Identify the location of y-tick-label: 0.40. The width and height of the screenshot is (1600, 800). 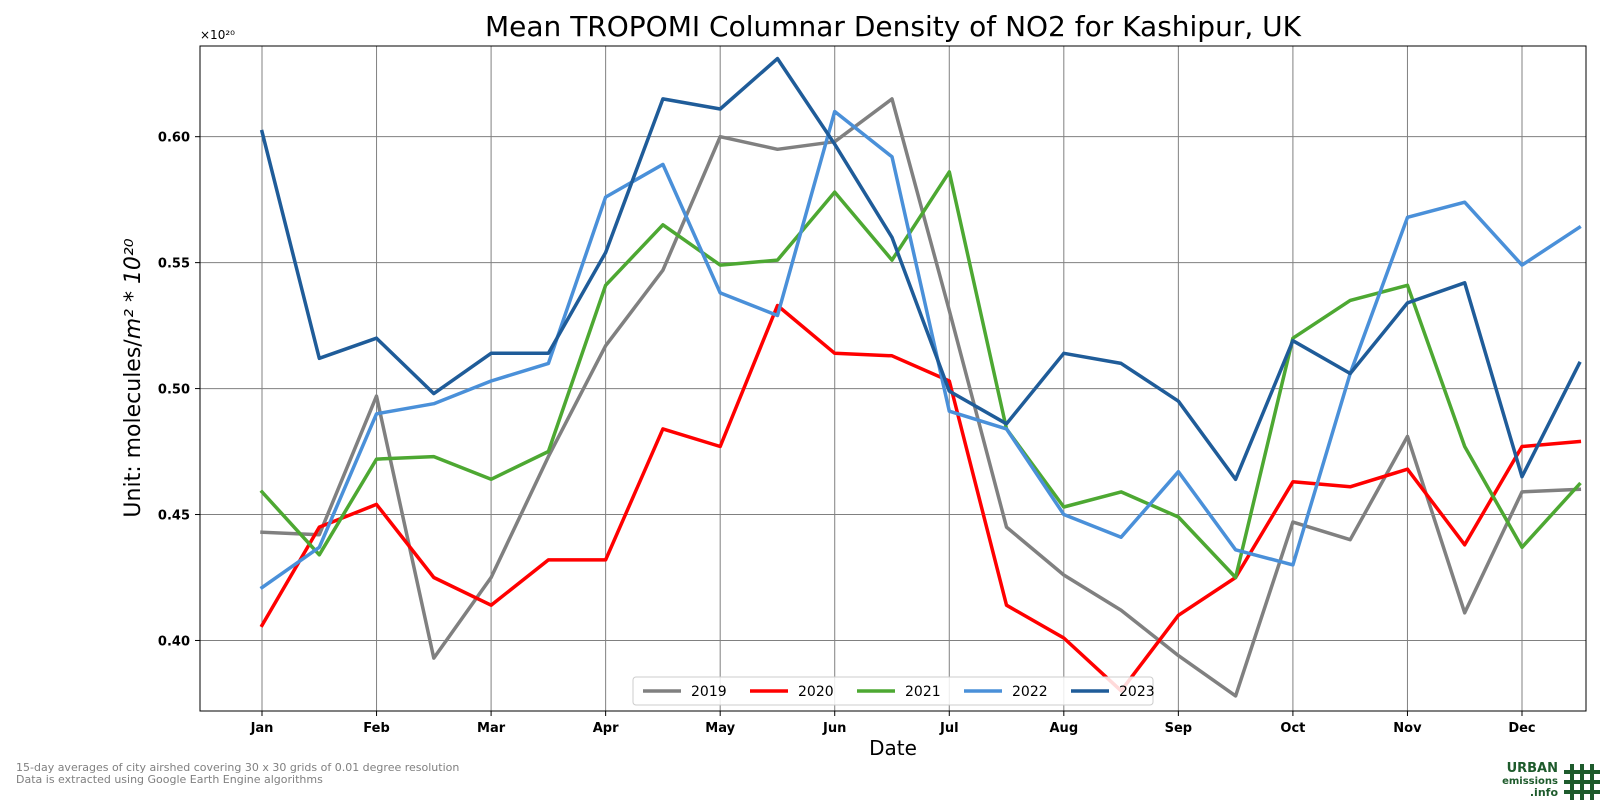
(174, 641).